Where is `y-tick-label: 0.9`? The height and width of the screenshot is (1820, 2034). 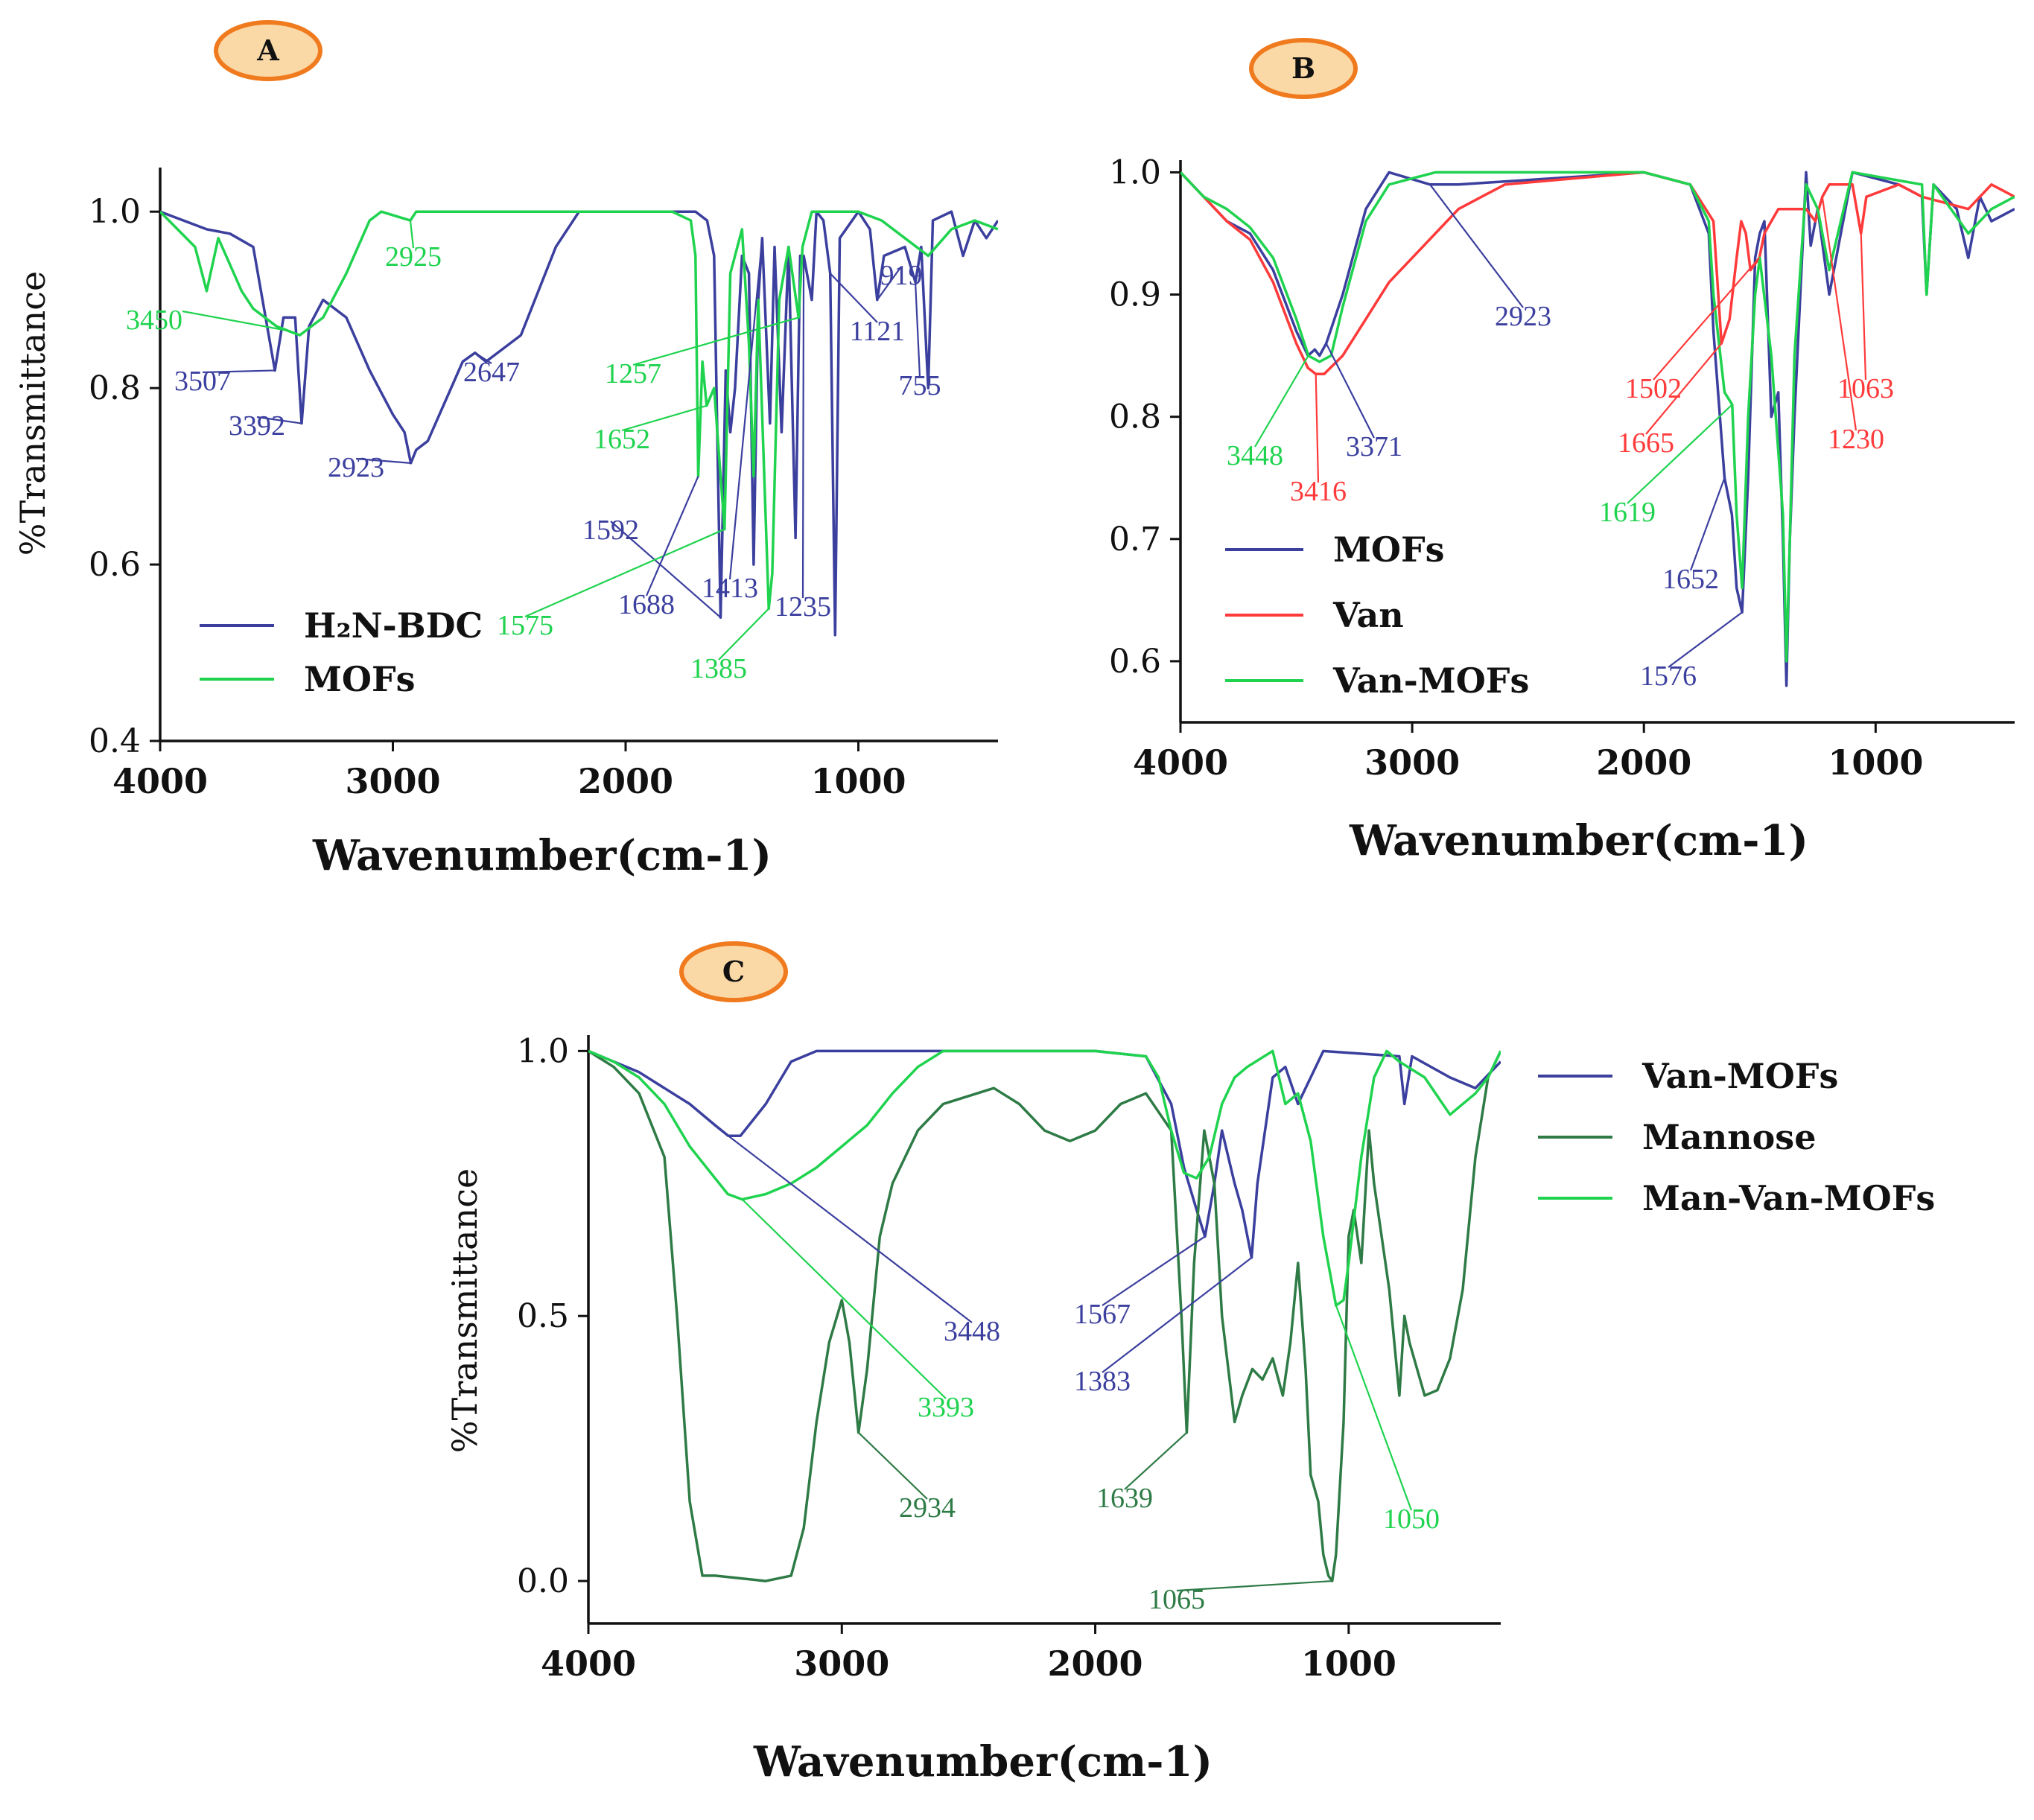 y-tick-label: 0.9 is located at coordinates (1135, 295).